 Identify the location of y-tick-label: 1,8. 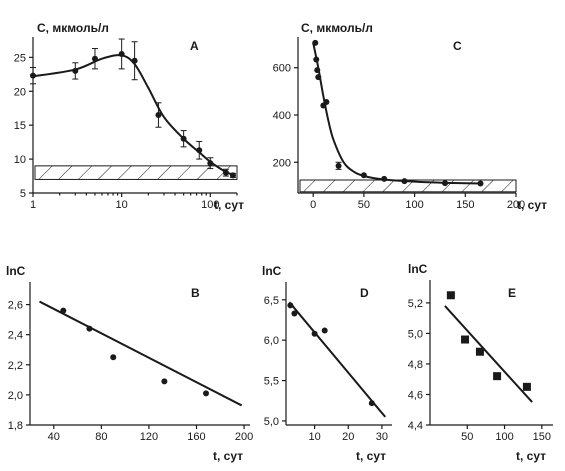
(15, 426).